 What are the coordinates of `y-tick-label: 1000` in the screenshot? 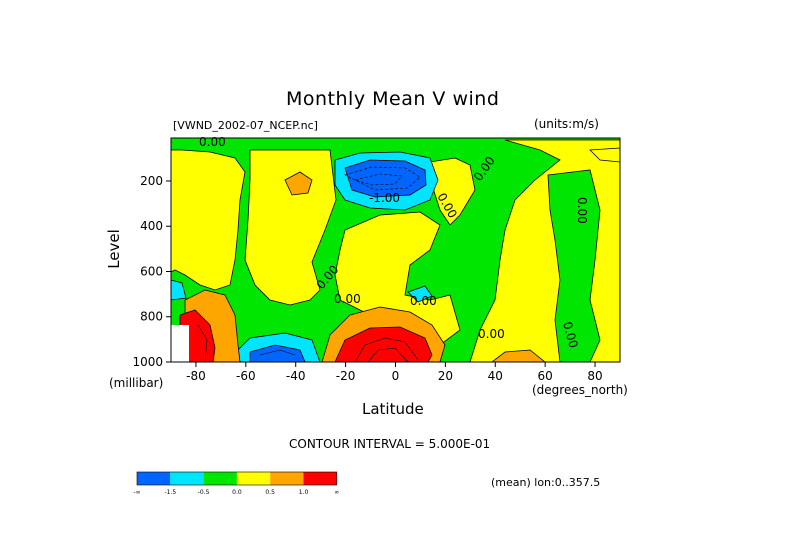 It's located at (147, 362).